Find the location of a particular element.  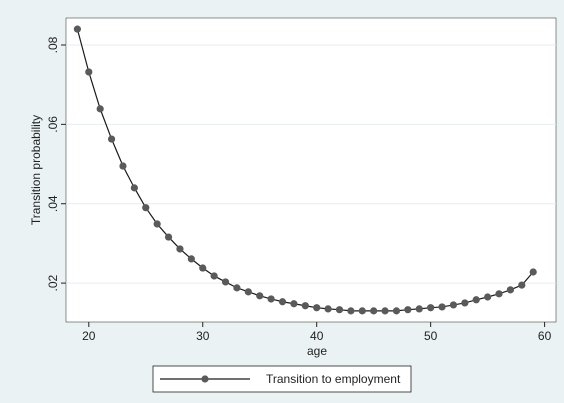

y-tick-label: .08 is located at coordinates (53, 44).